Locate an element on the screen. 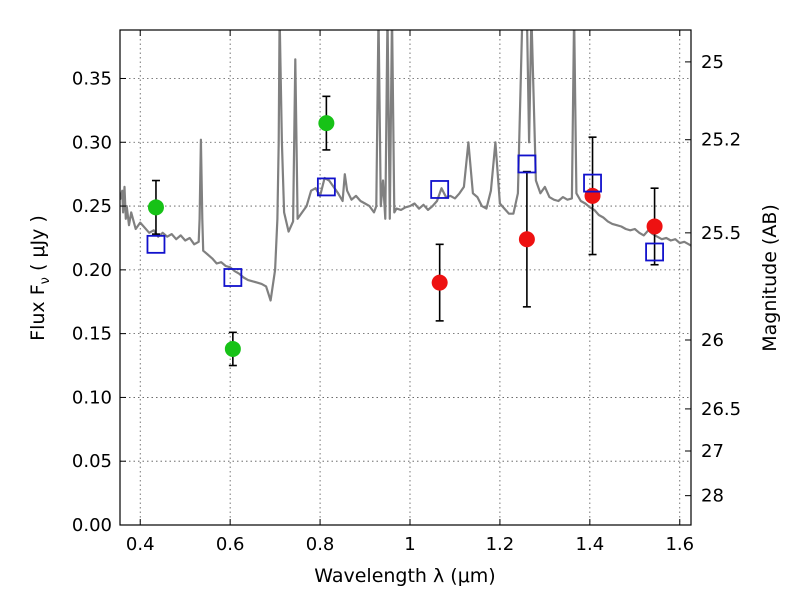 The width and height of the screenshot is (800, 600). x-tick-label: 0.6 is located at coordinates (230, 544).